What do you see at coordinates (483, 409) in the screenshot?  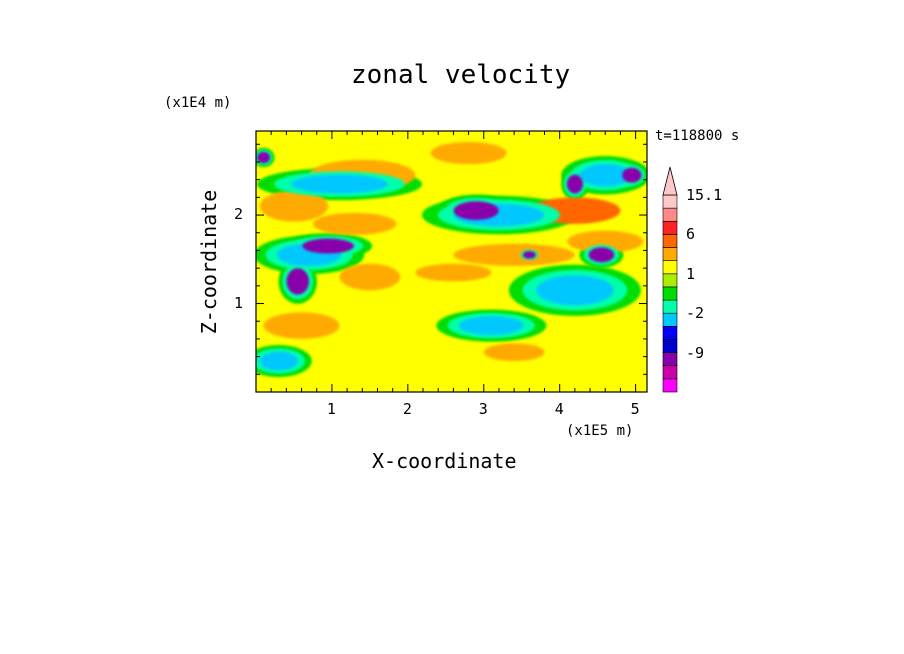 I see `x-tick-label: 3` at bounding box center [483, 409].